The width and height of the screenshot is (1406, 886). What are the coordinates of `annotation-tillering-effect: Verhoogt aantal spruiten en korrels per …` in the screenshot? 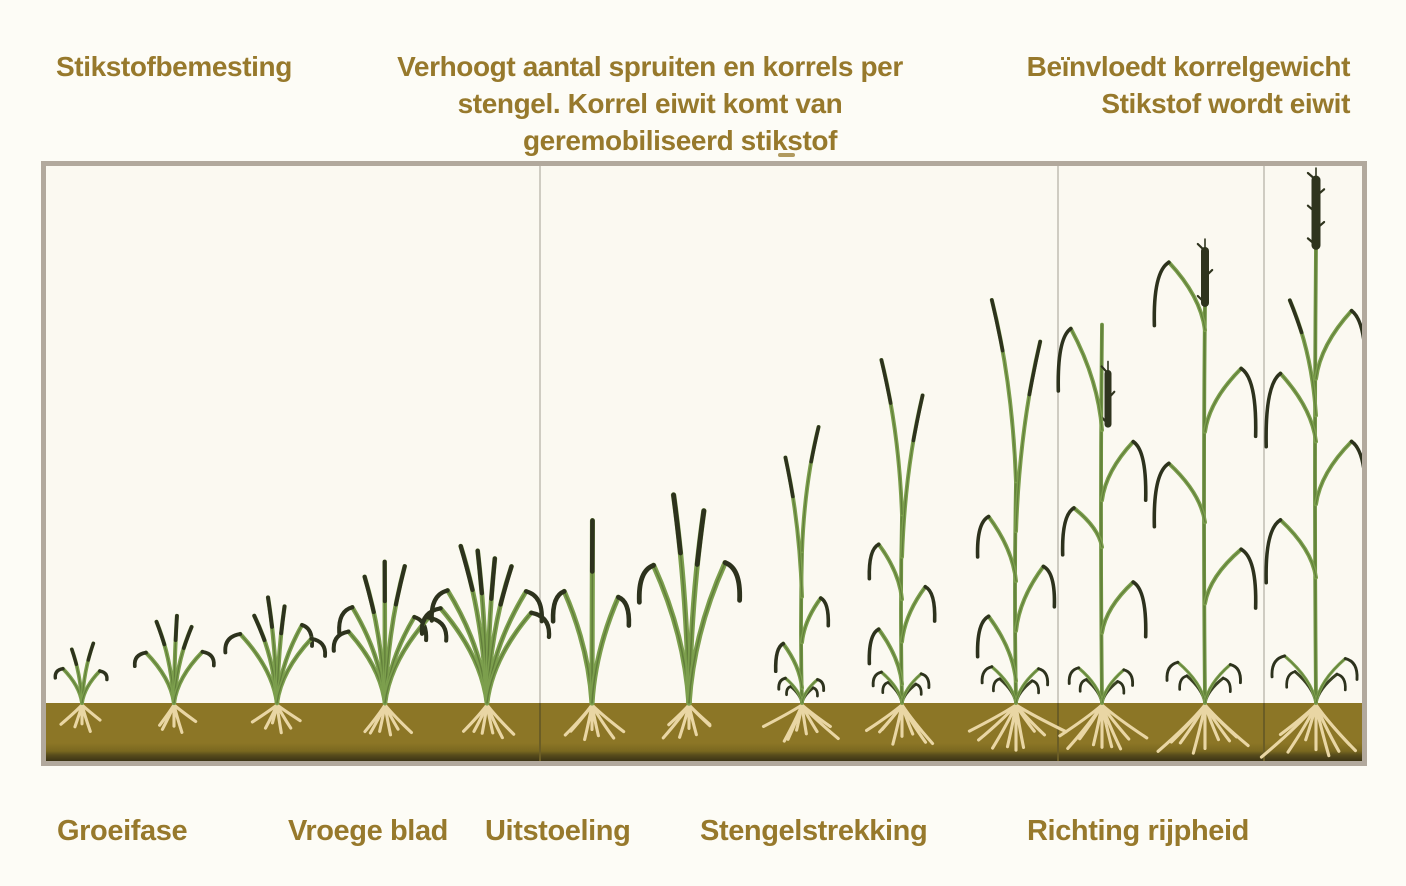 It's located at (650, 103).